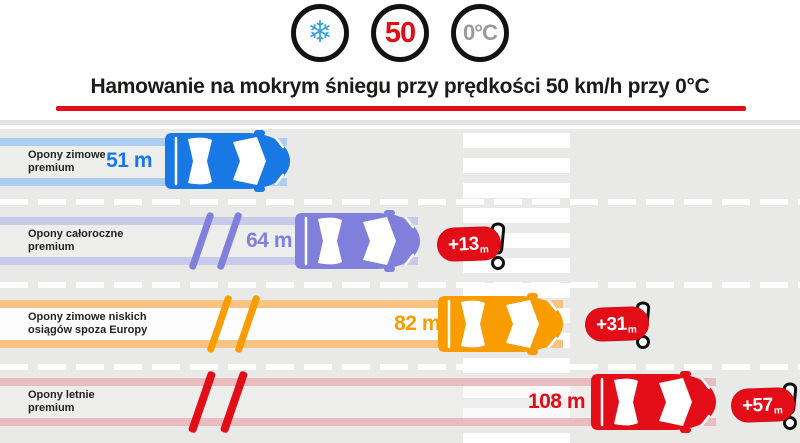  I want to click on snowflake-icon: ❄, so click(320, 32).